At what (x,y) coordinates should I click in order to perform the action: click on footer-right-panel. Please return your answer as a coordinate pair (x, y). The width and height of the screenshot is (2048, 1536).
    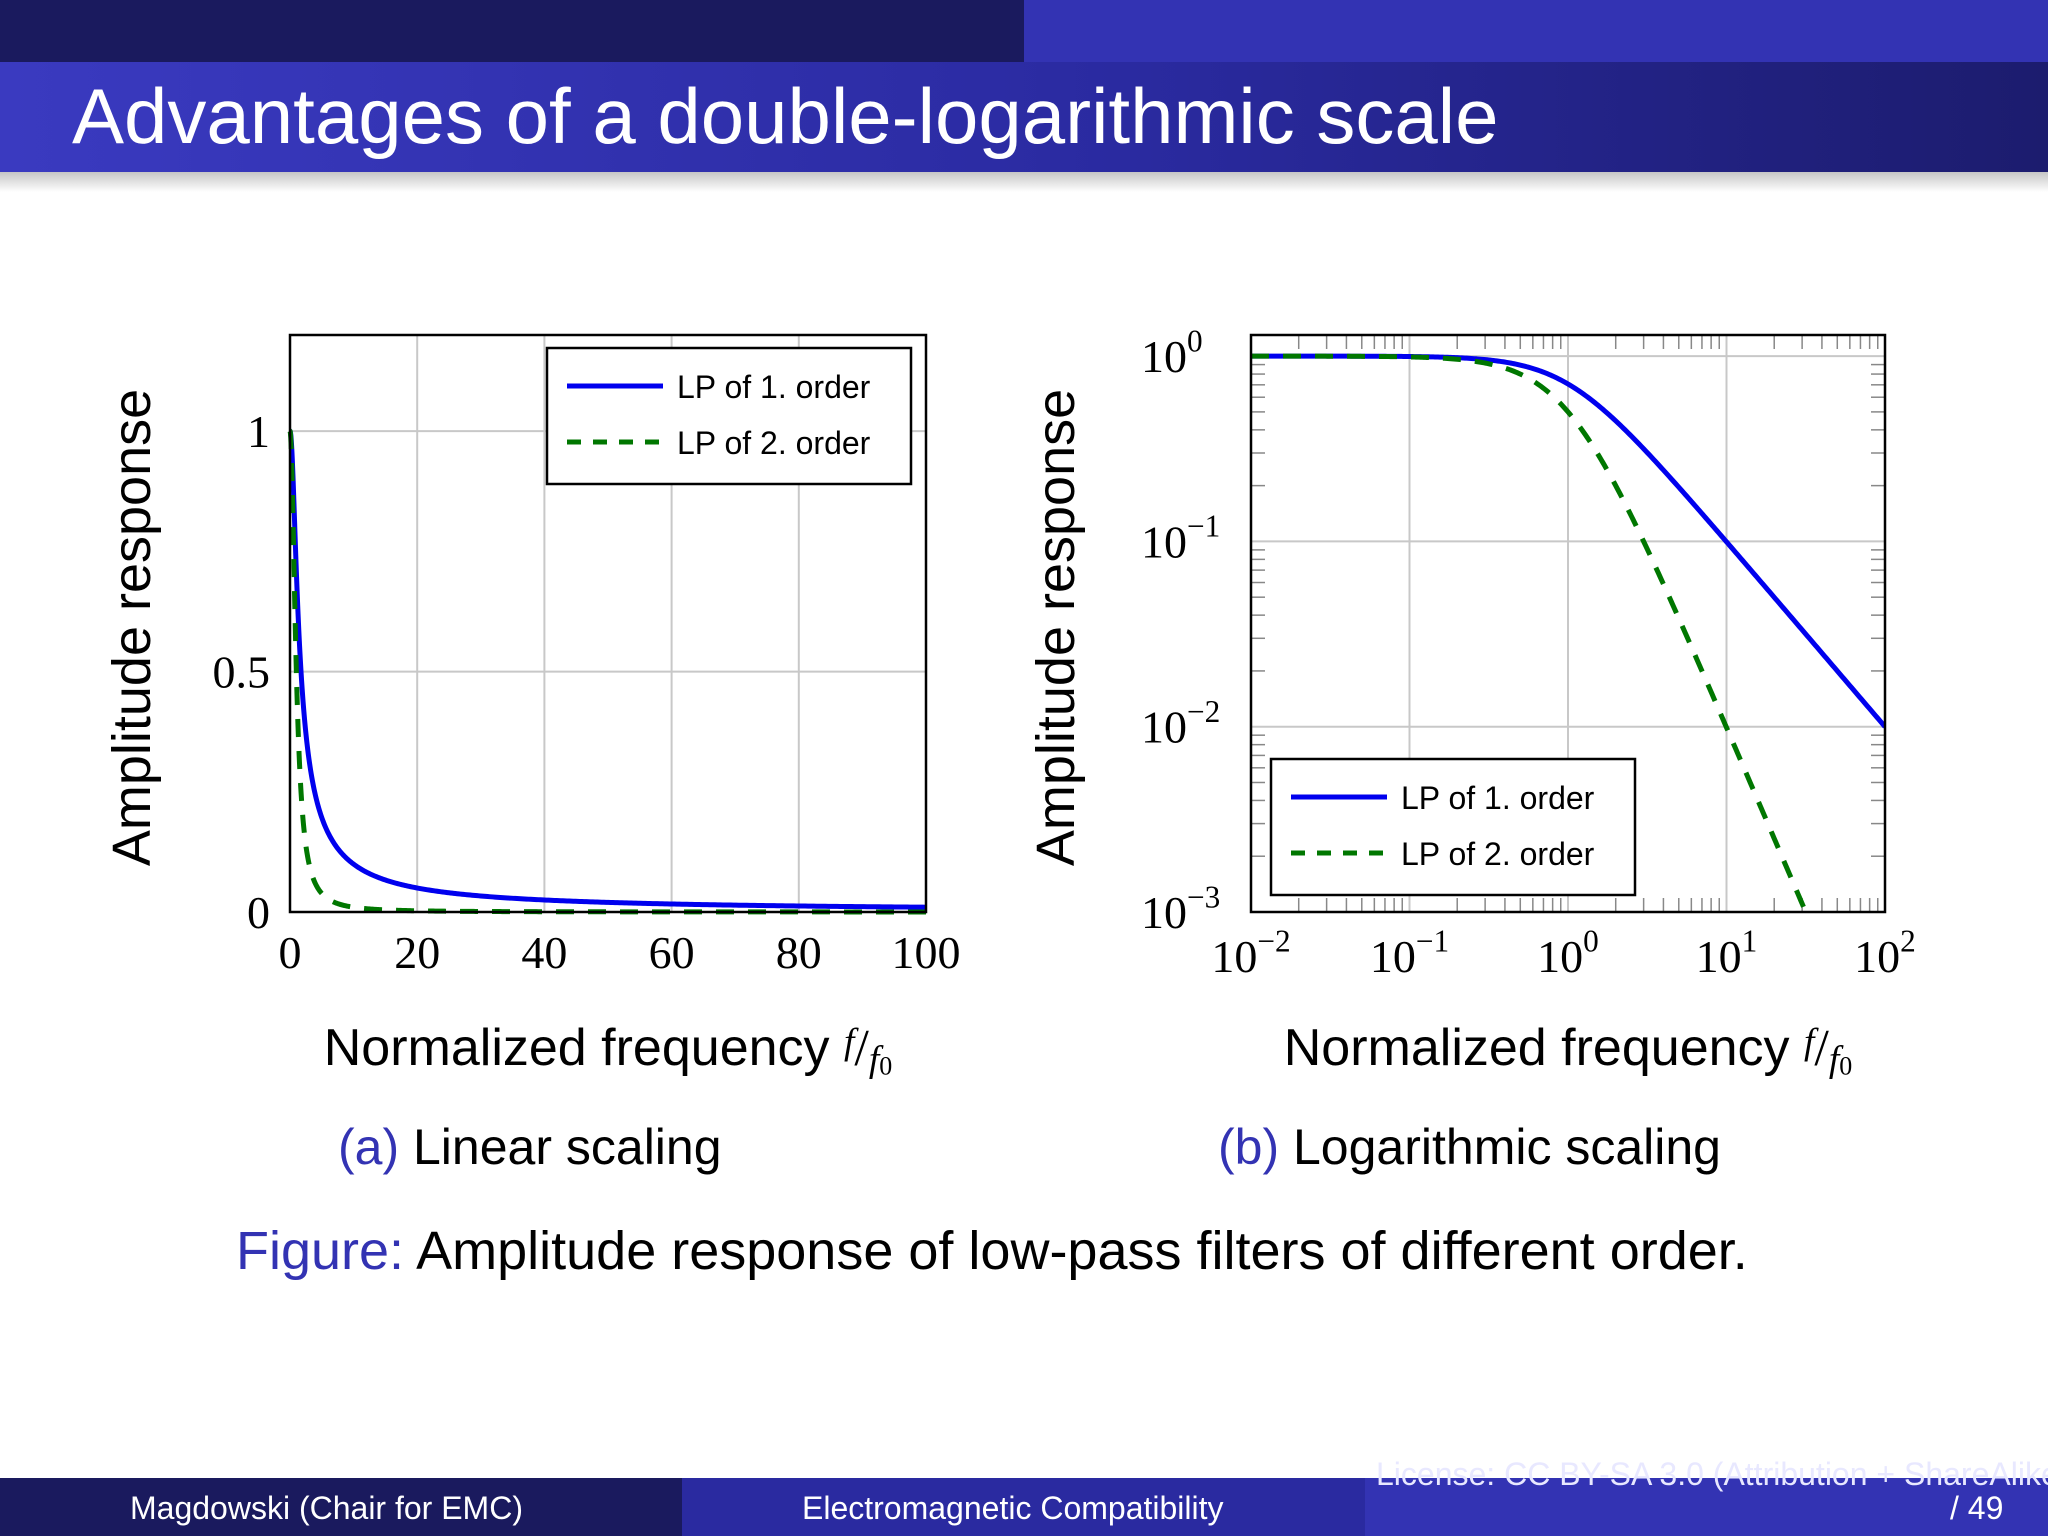
    Looking at the image, I should click on (1706, 1507).